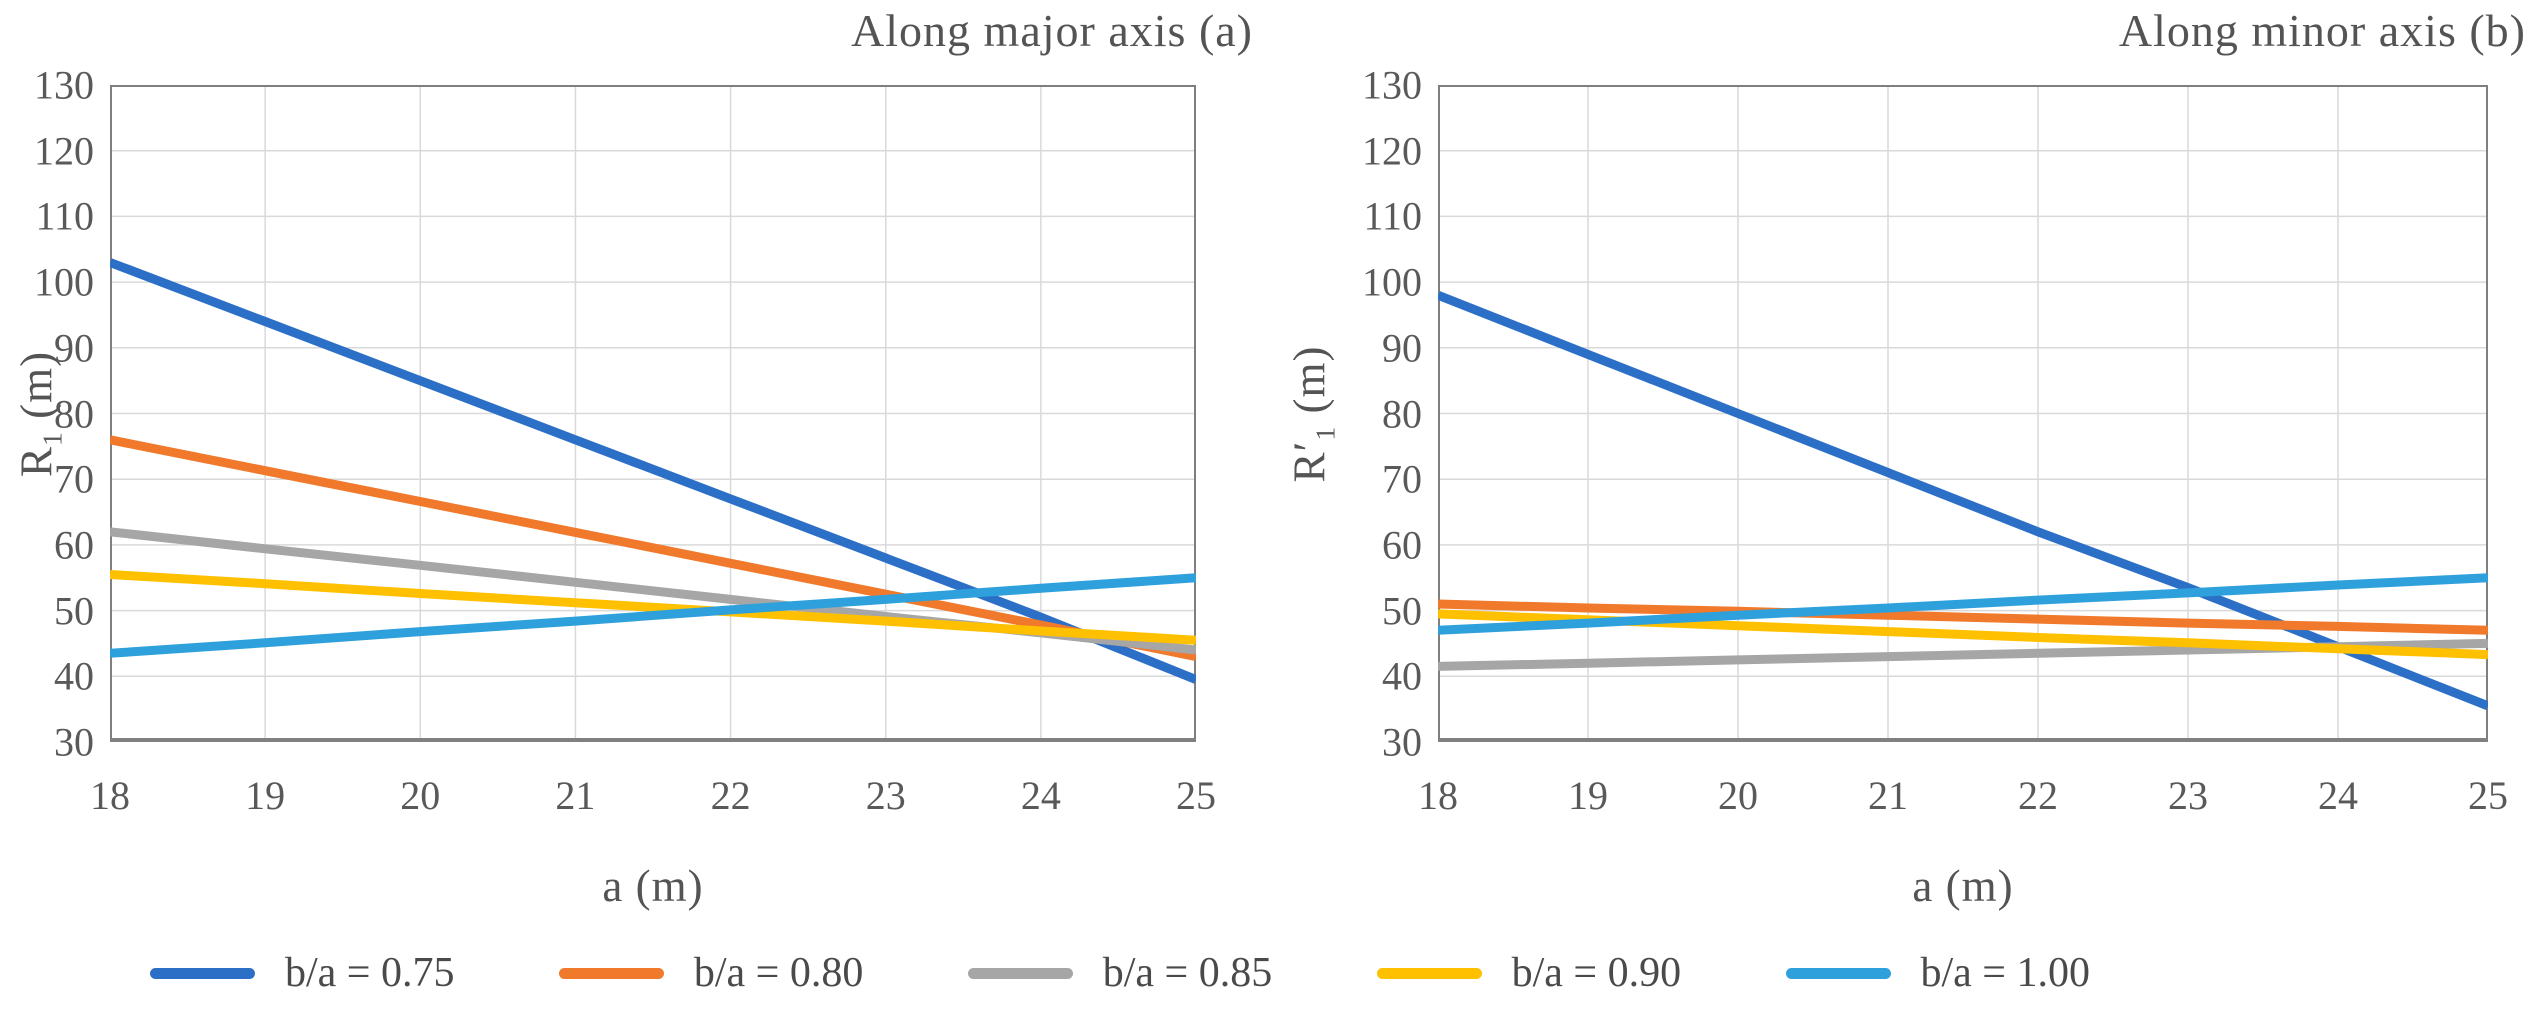 The height and width of the screenshot is (1028, 2546). Describe the element at coordinates (778, 973) in the screenshot. I see `legend-label: b/a = 0.80` at that location.